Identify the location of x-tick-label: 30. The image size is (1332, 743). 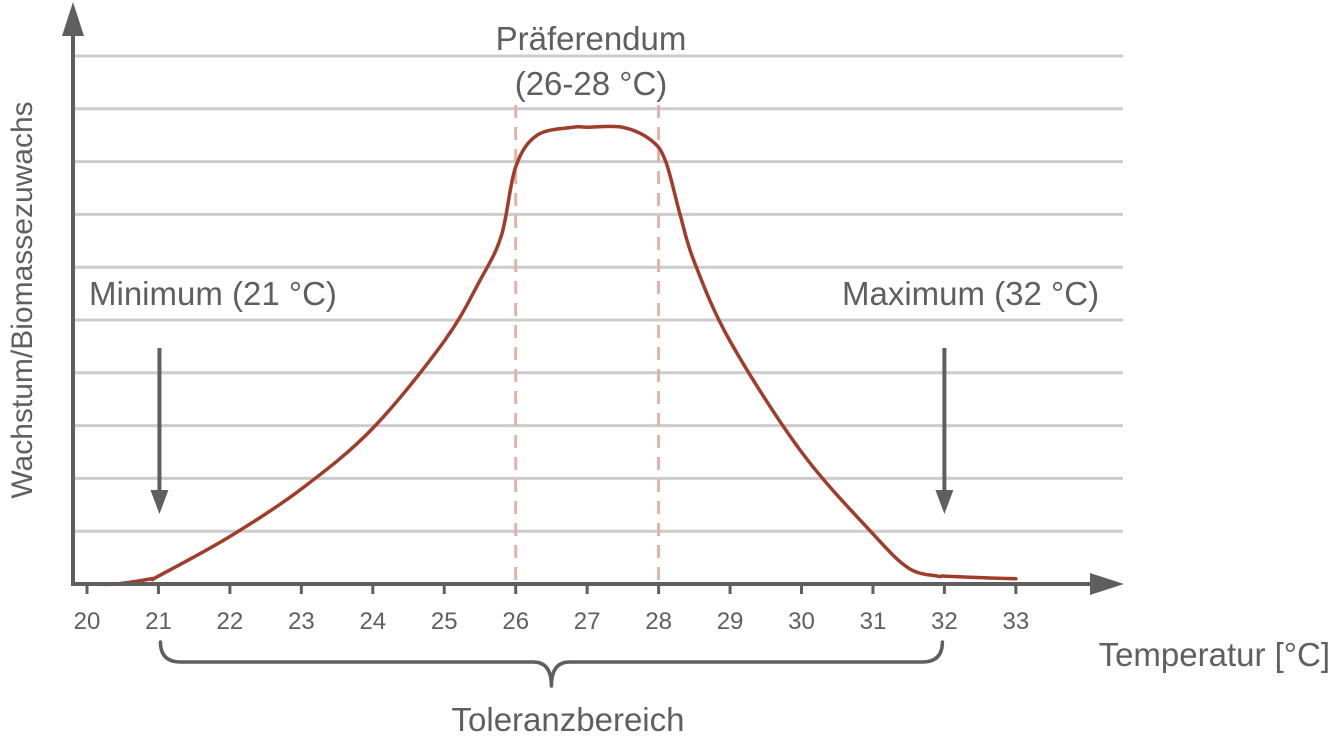
(801, 621).